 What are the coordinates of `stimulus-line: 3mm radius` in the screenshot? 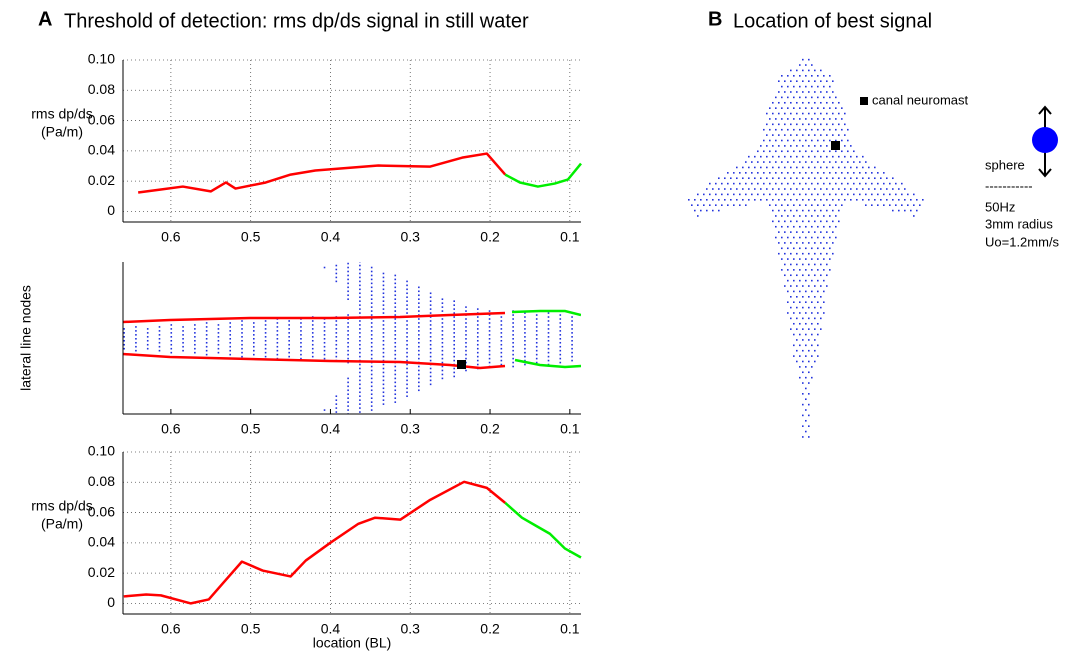 It's located at (1019, 223).